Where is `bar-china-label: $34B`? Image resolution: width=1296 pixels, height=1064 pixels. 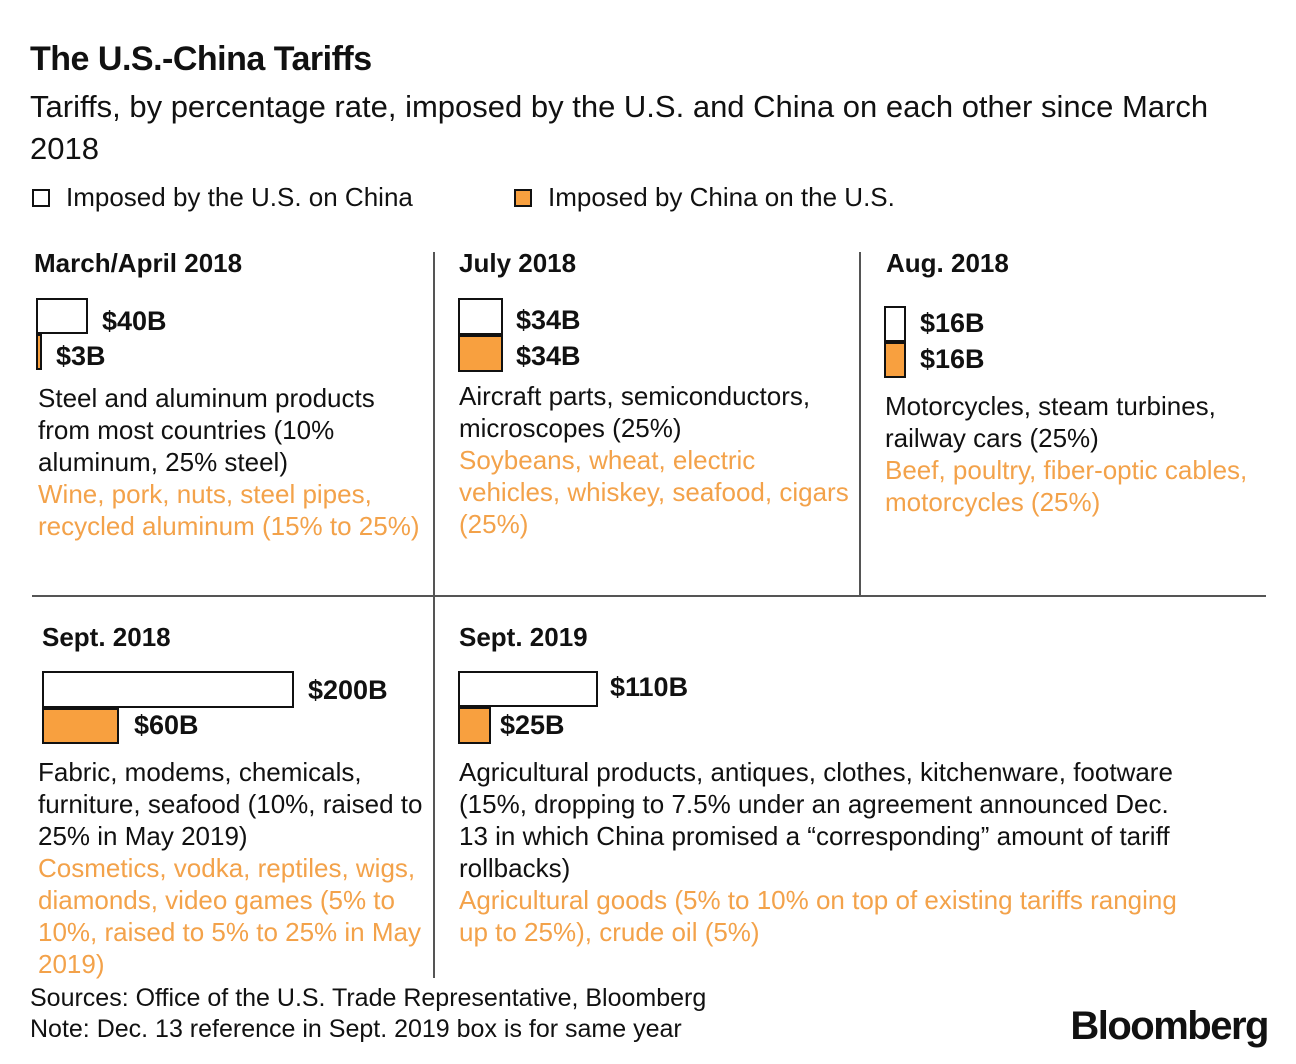
bar-china-label: $34B is located at coordinates (548, 356).